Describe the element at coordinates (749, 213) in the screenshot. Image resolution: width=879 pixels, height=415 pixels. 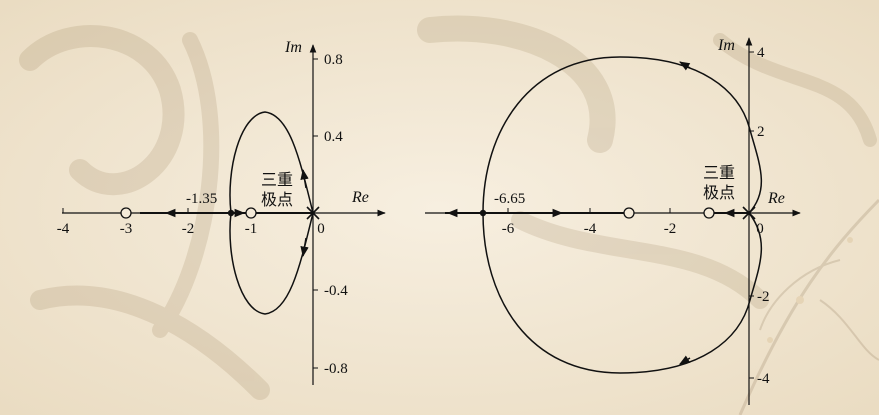
I see `right-triple-pole-marker` at that location.